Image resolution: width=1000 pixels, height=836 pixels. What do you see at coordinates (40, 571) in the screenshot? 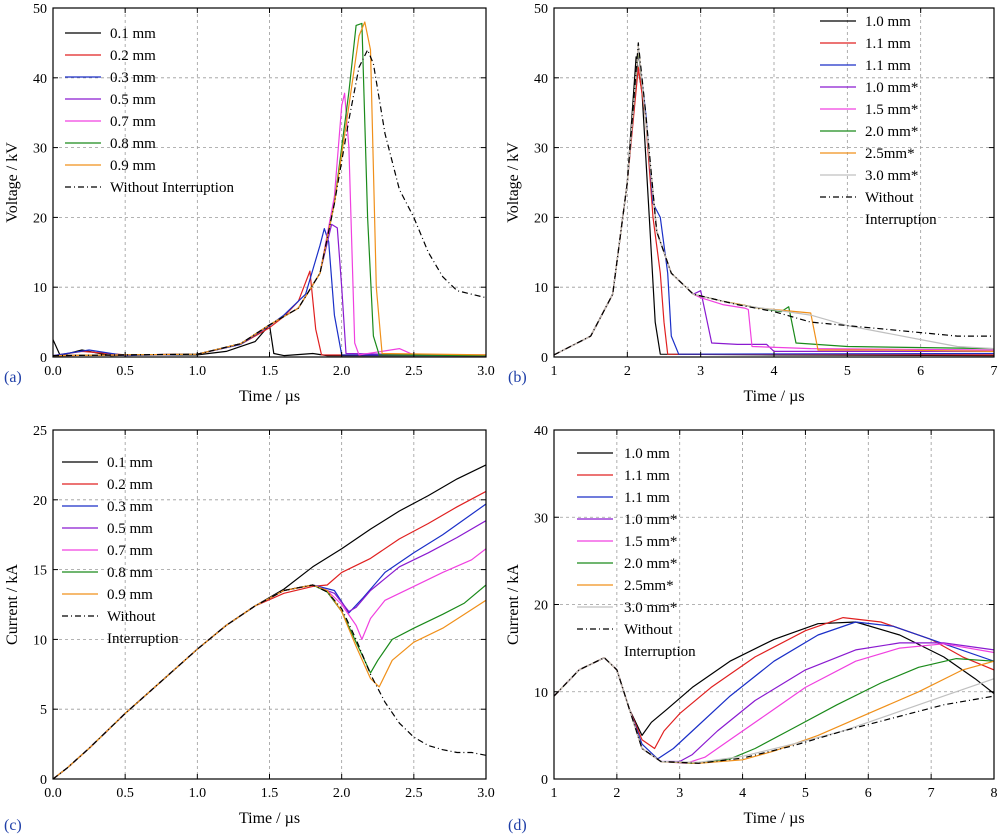
I see `y-tick-label: 15` at bounding box center [40, 571].